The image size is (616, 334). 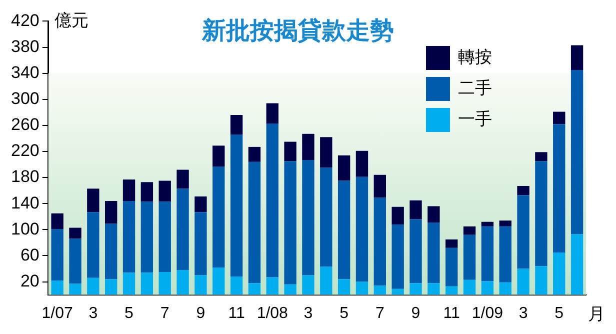 I want to click on legend-label: 轉按, so click(x=475, y=57).